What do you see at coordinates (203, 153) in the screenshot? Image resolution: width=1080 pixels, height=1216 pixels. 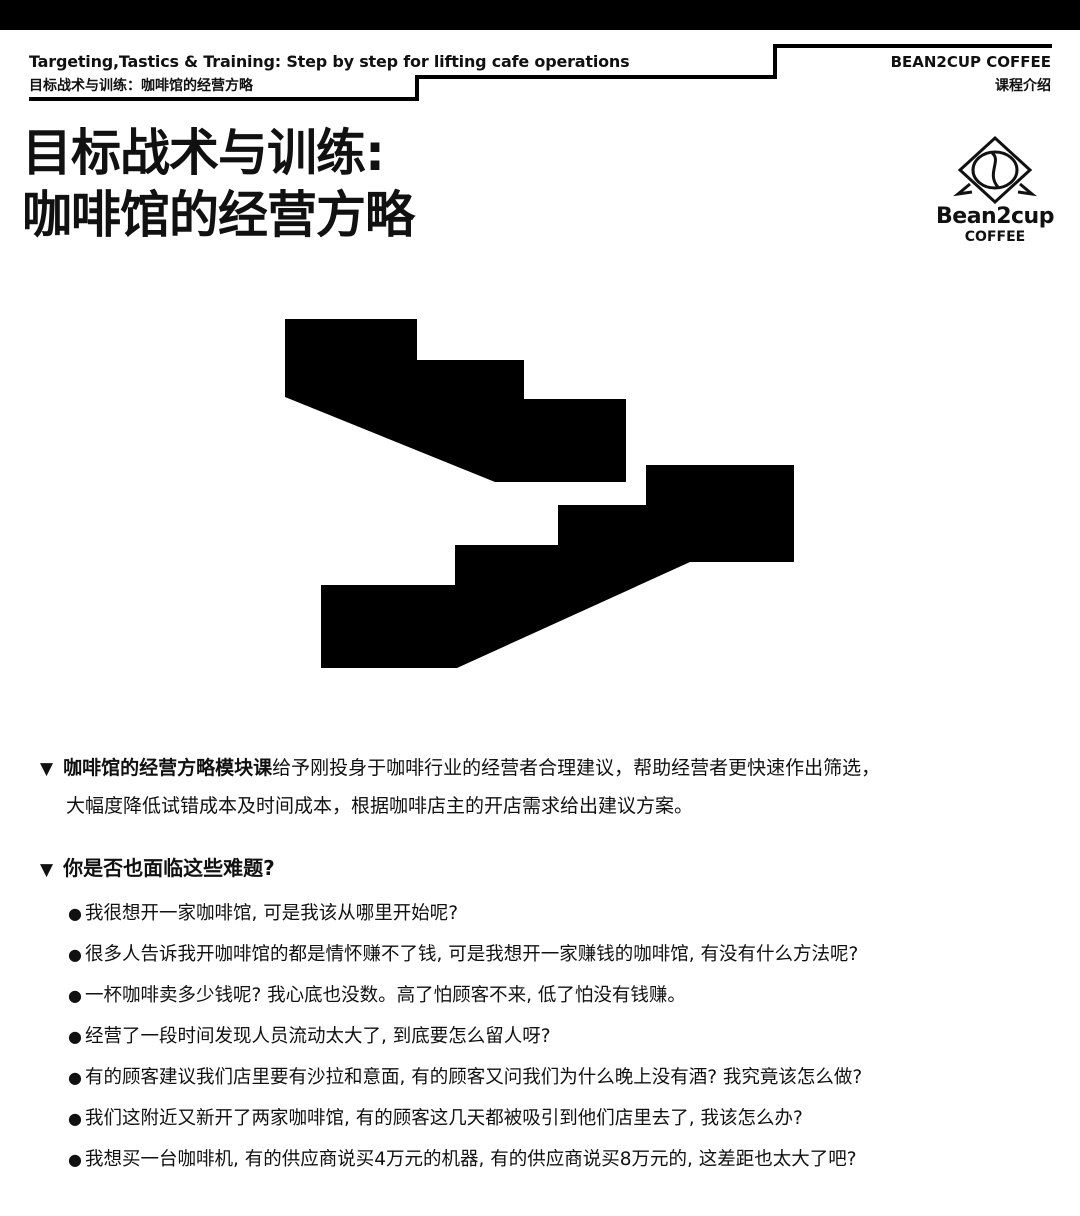 I see `page-title-line-1: 目标战术与训练:` at bounding box center [203, 153].